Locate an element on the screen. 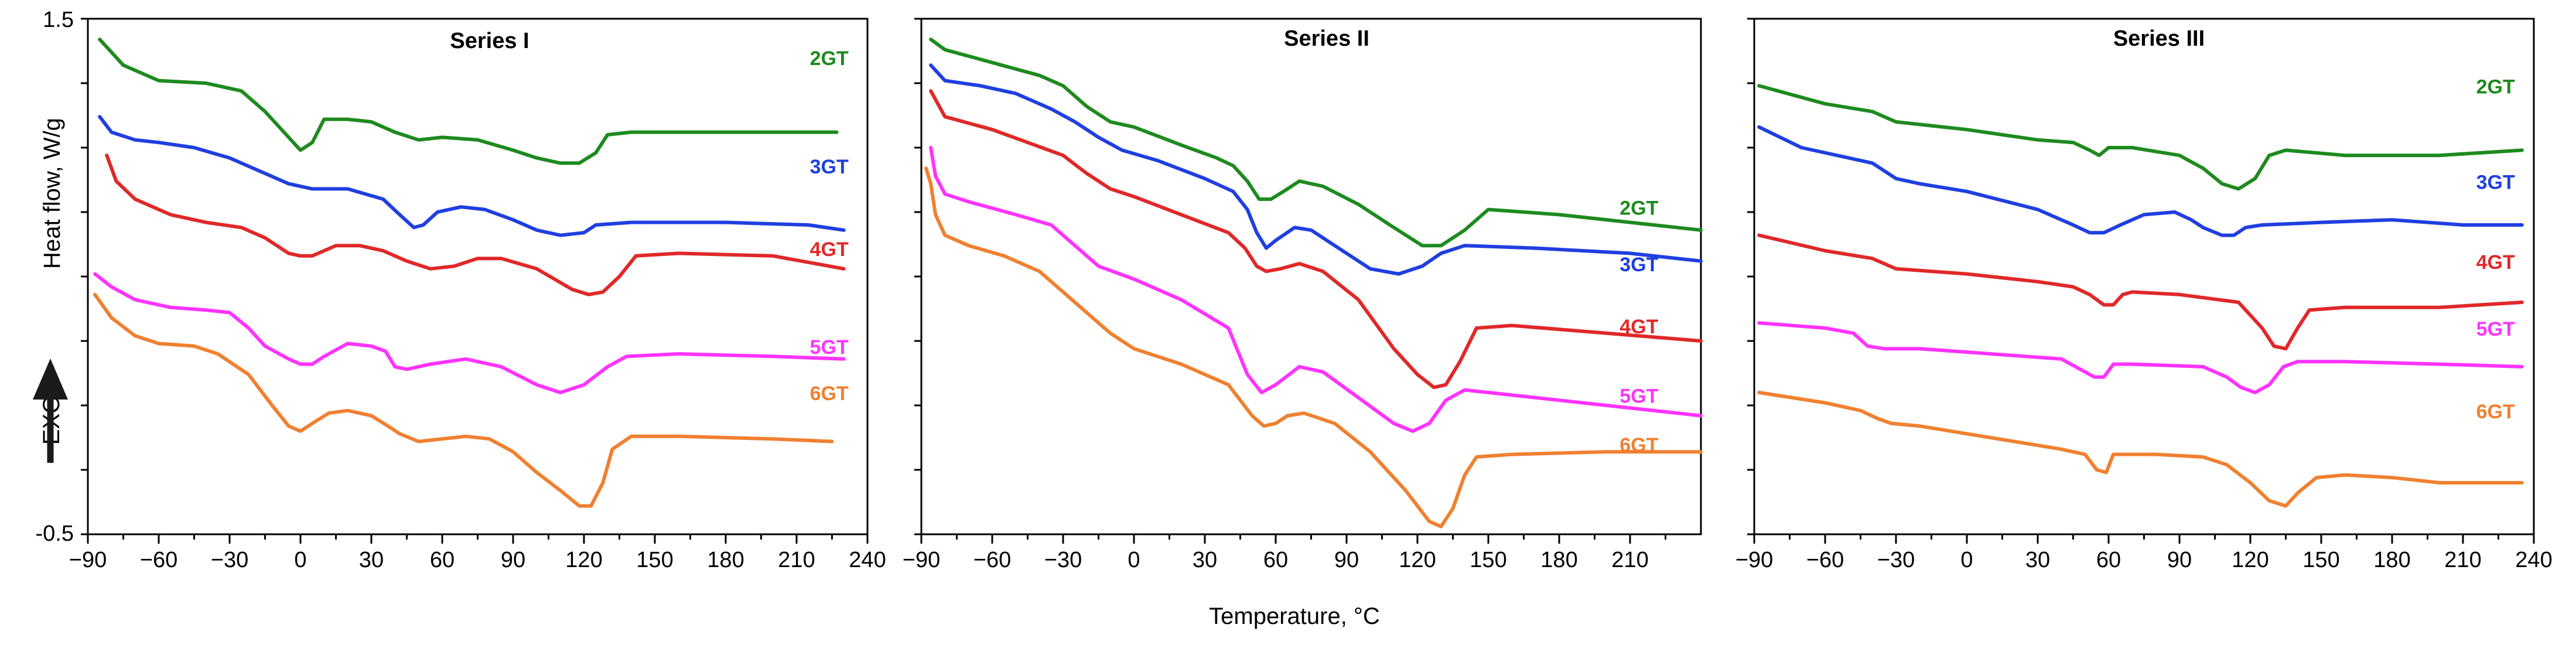 The height and width of the screenshot is (645, 2576). y-tick-label-bottom: -0.5 is located at coordinates (55, 533).